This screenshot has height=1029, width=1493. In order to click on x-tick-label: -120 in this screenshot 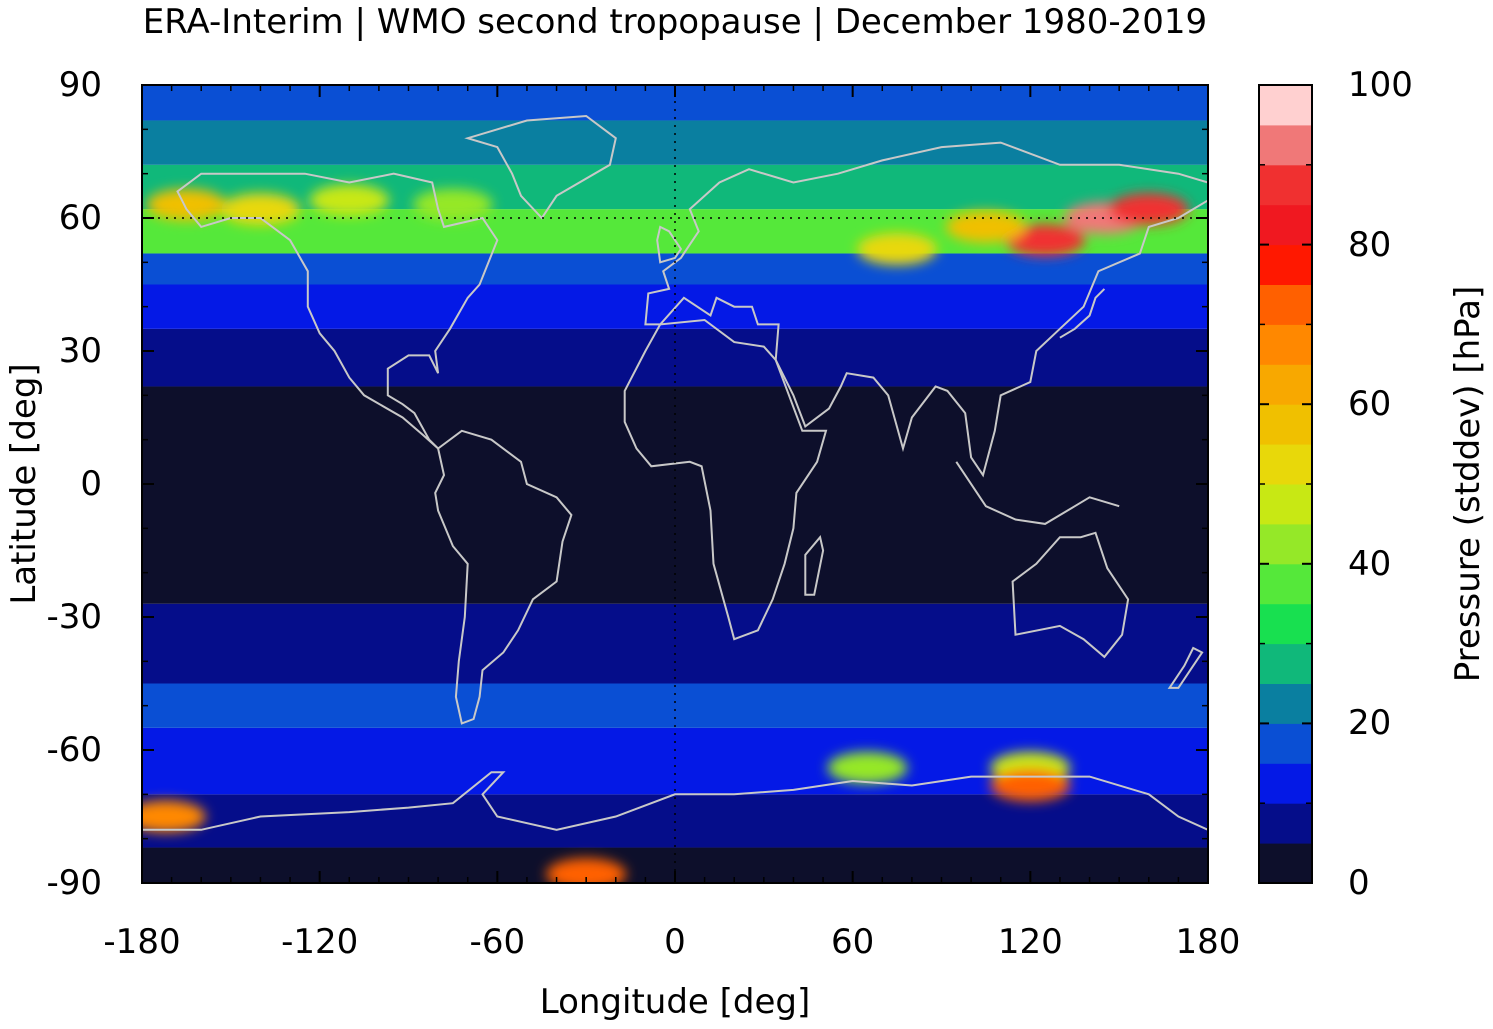, I will do `click(320, 942)`.